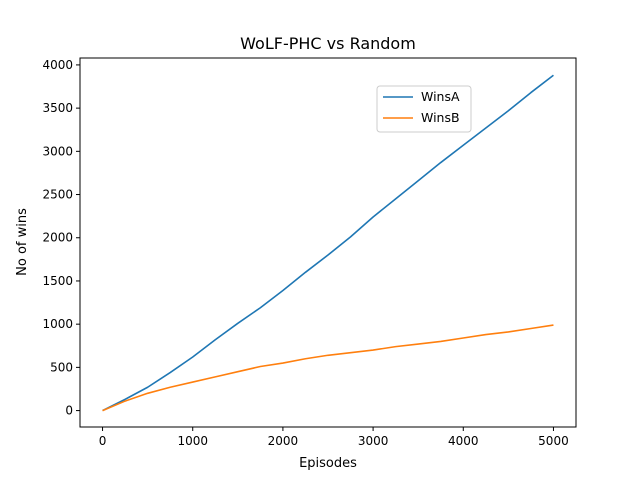 This screenshot has width=640, height=480. I want to click on x-tick-label: 1000, so click(192, 441).